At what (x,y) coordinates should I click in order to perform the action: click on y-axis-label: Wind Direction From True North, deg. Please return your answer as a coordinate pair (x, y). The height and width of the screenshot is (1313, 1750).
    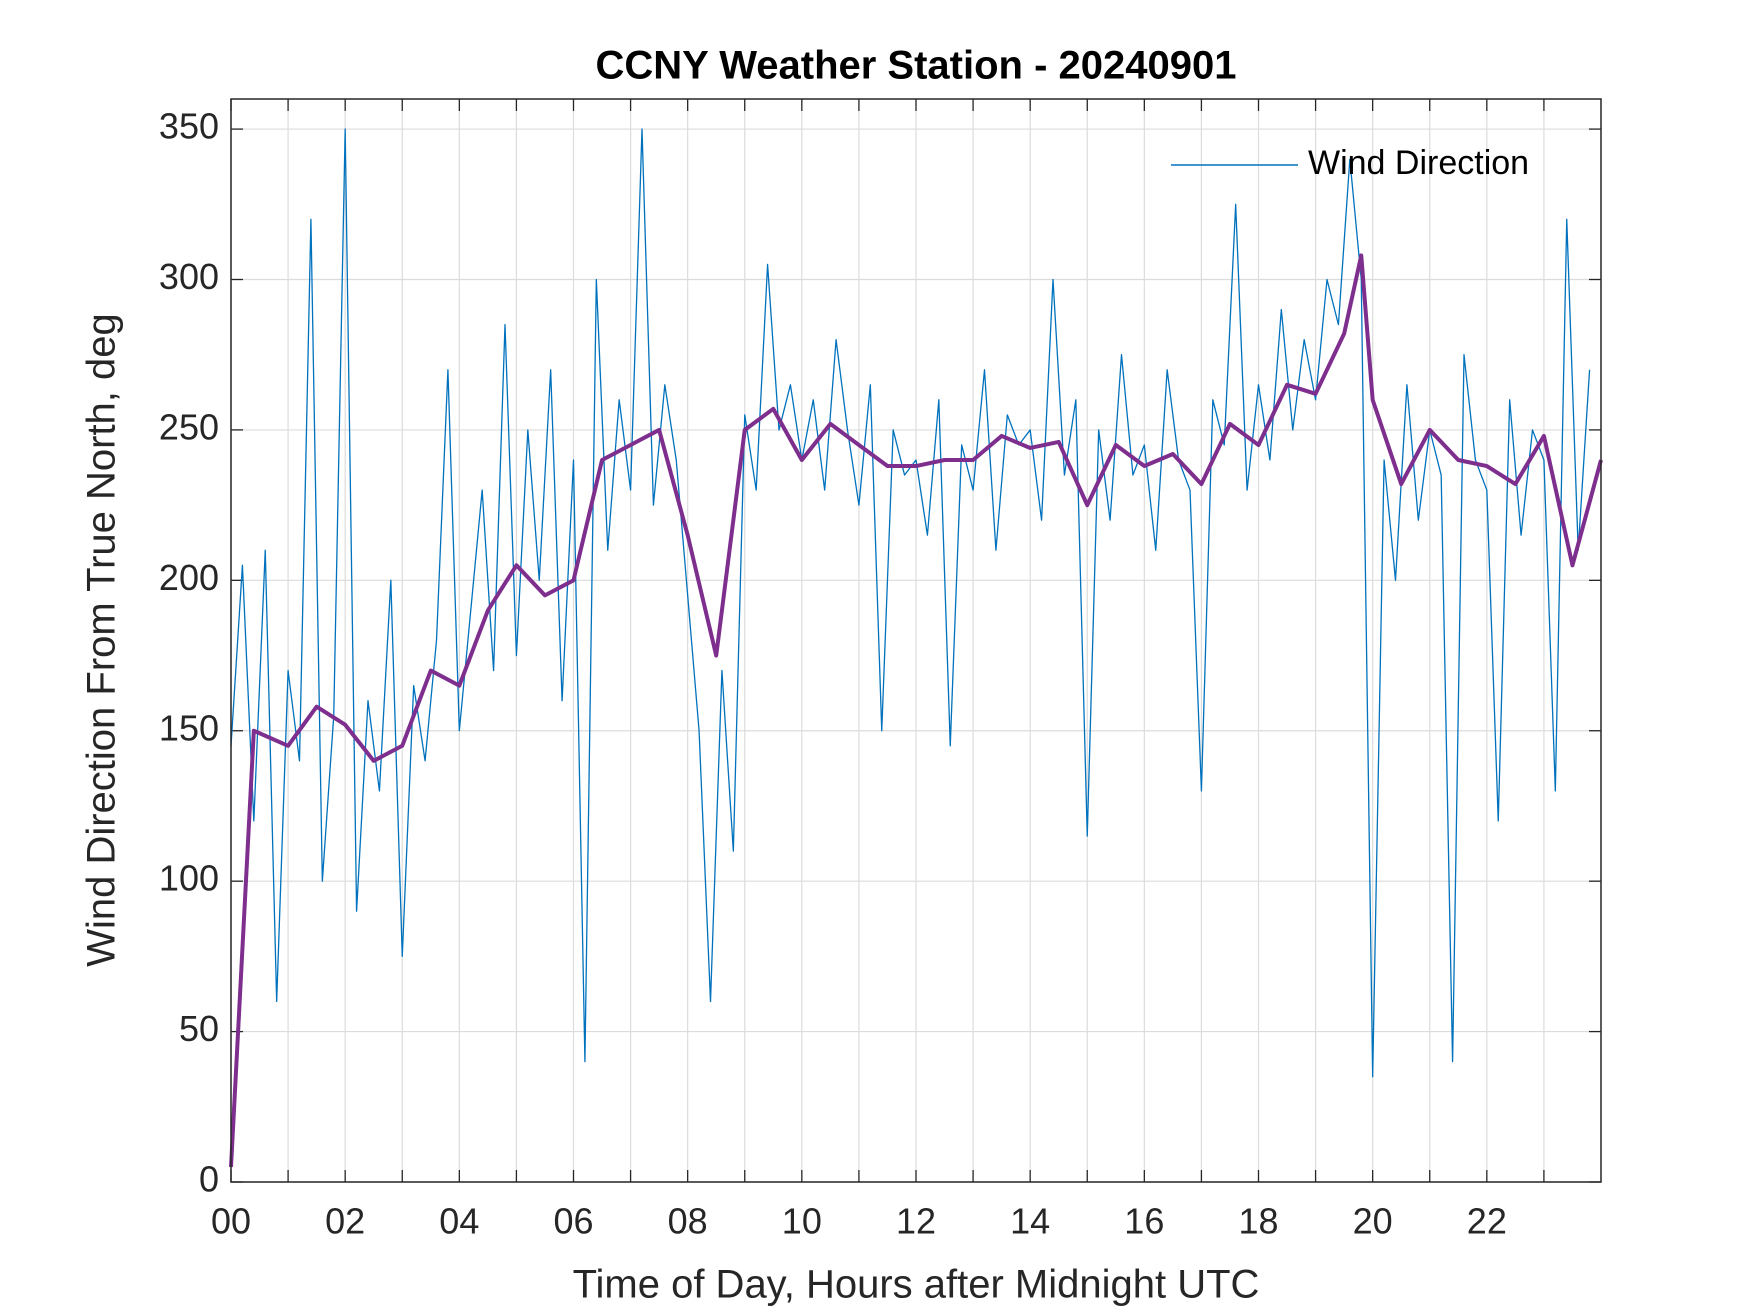
    Looking at the image, I should click on (102, 640).